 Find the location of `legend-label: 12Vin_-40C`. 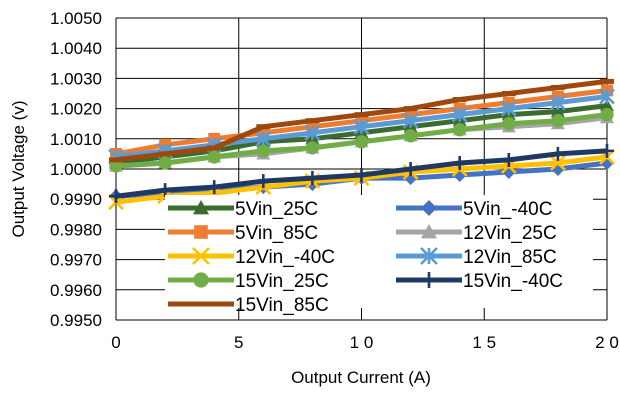

legend-label: 12Vin_-40C is located at coordinates (285, 257).